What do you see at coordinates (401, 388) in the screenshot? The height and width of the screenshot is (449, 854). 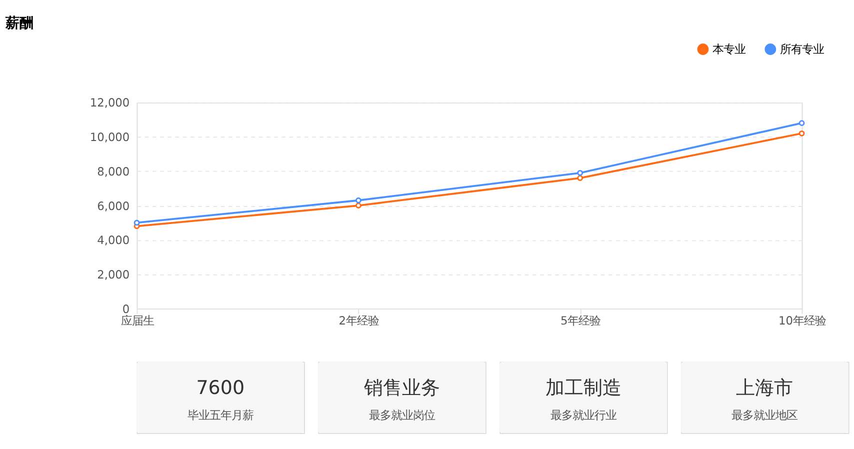 I see `text: 销售业务` at bounding box center [401, 388].